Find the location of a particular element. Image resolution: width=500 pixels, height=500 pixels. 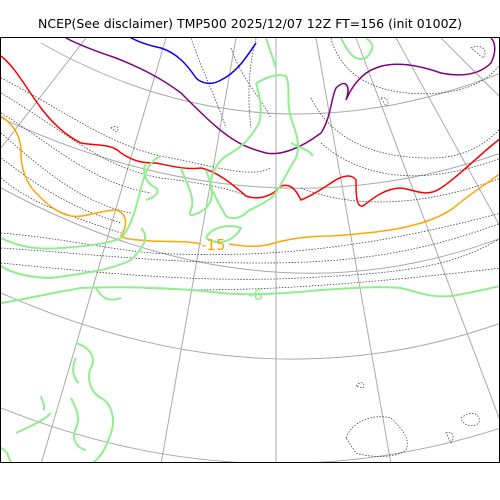

contour-label-minus6: -6 is located at coordinates (255, 295).